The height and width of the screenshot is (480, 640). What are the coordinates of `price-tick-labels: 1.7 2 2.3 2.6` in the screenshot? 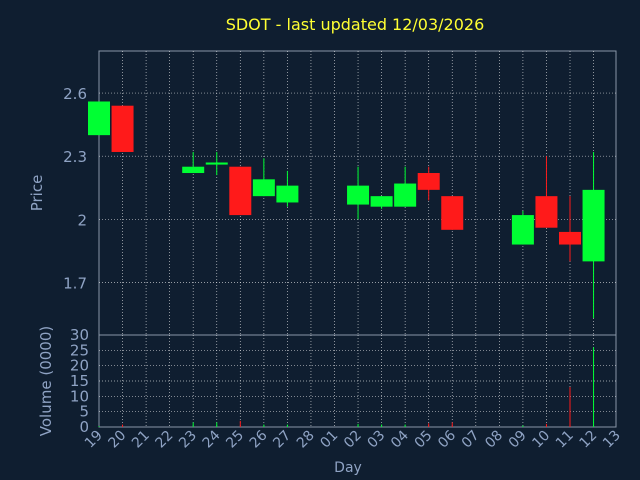 It's located at (75, 188).